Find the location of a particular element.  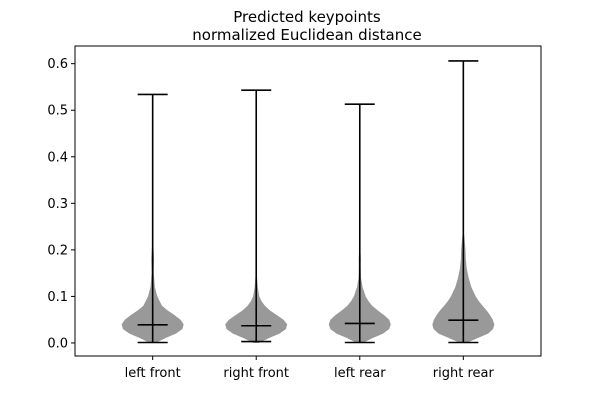

x-axis: left front right front left rear right rear is located at coordinates (310, 368).